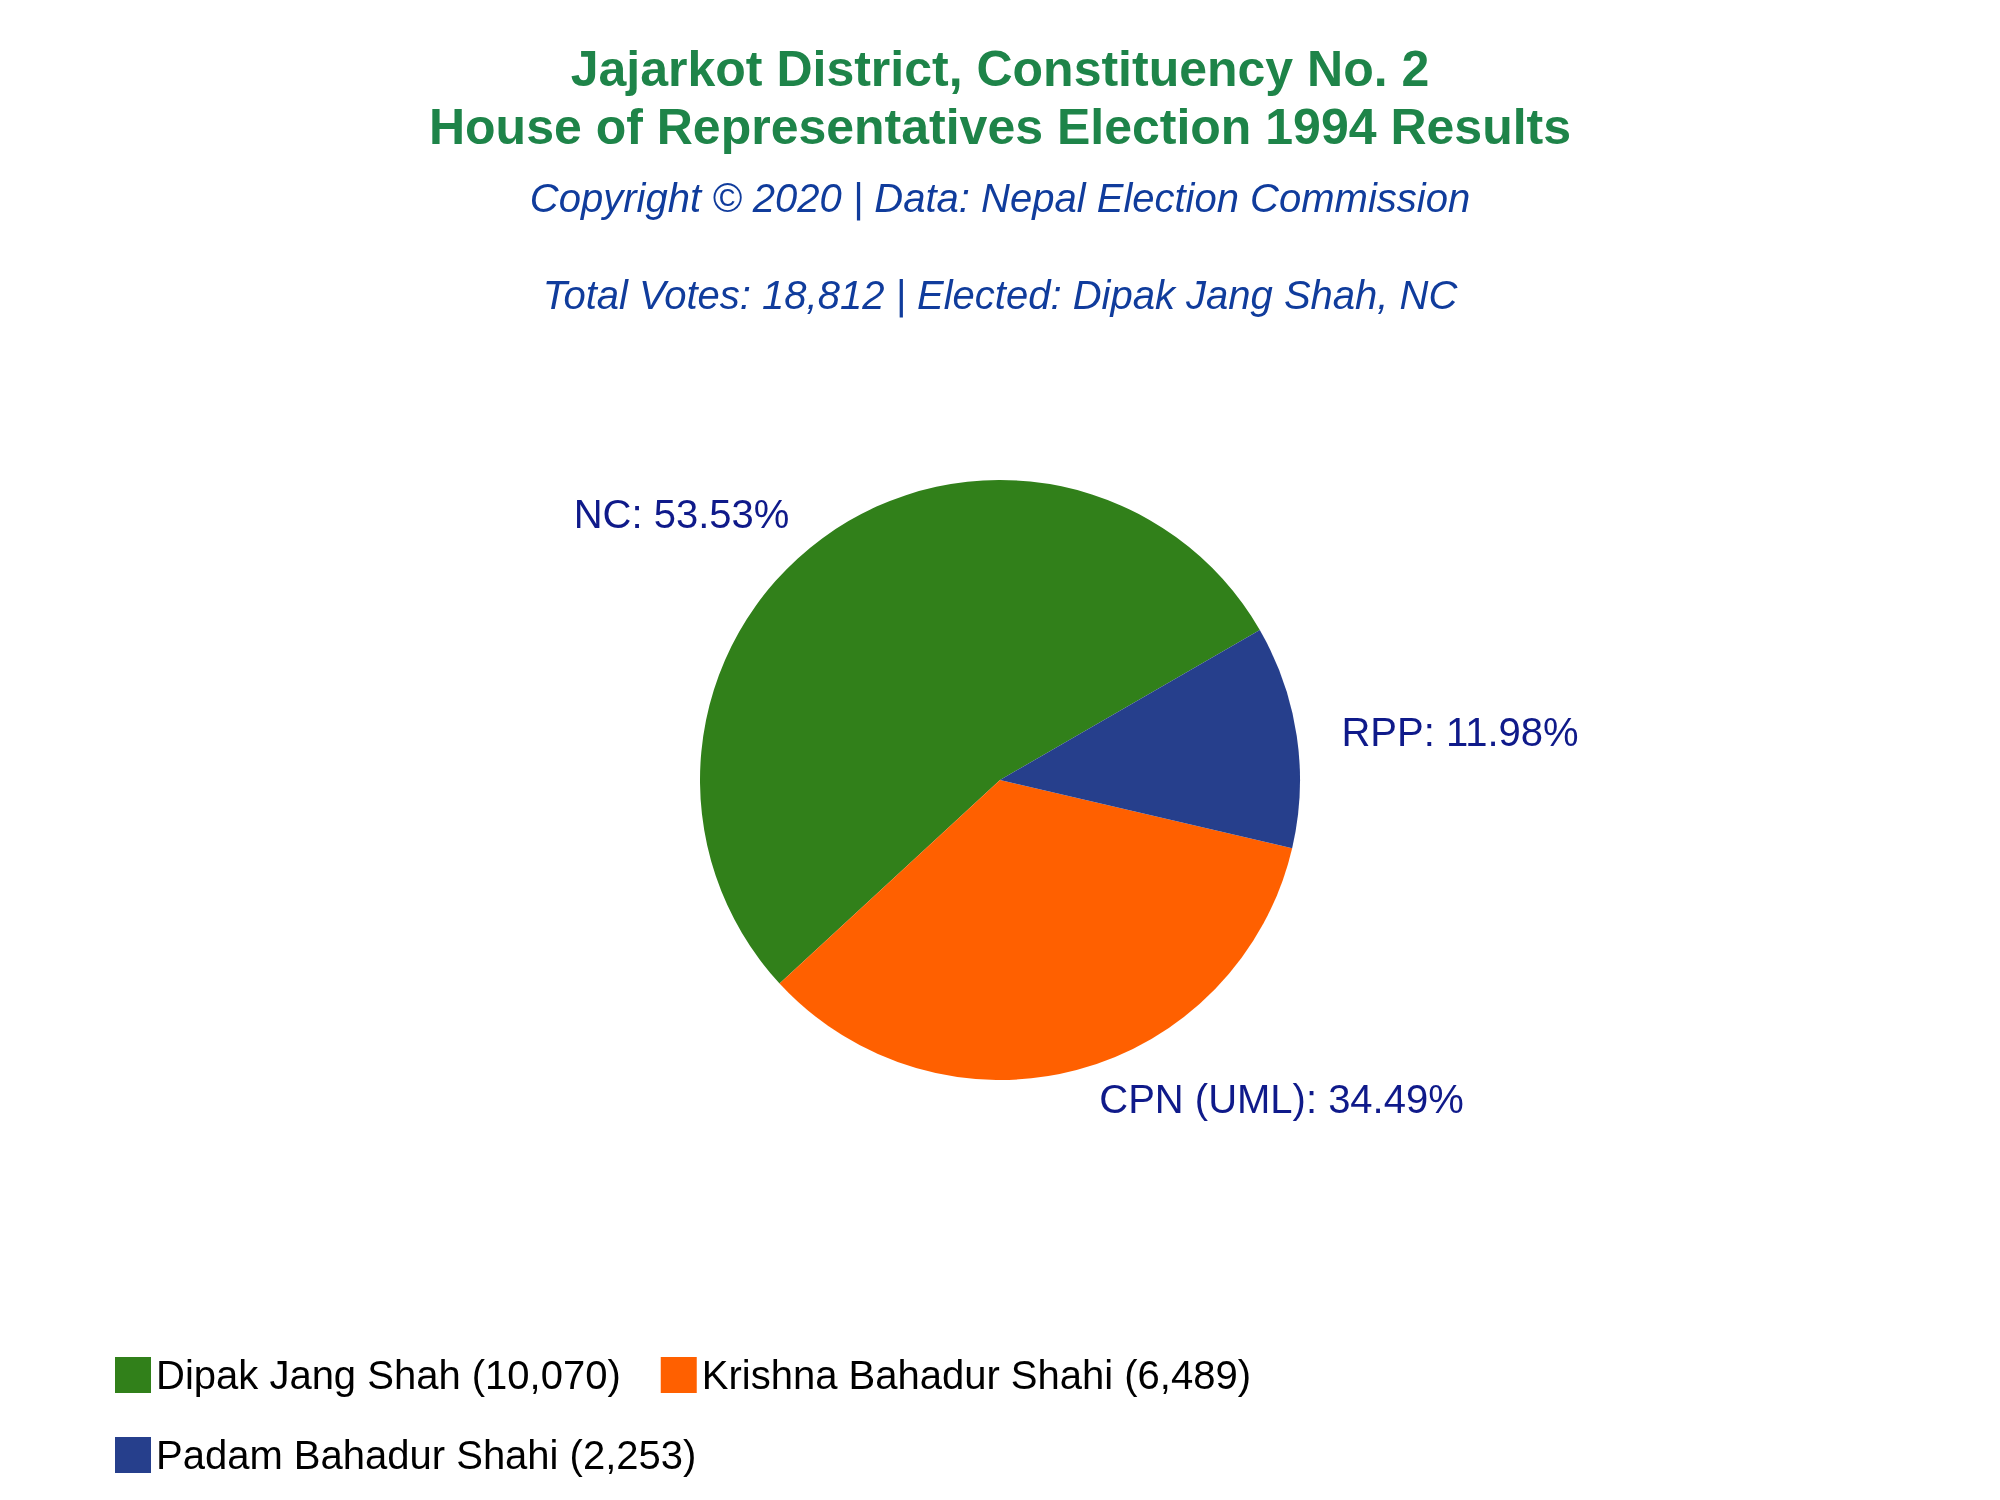 The image size is (2000, 1500). Describe the element at coordinates (1281, 1099) in the screenshot. I see `data-label: CPN (UML): 34.49%` at that location.